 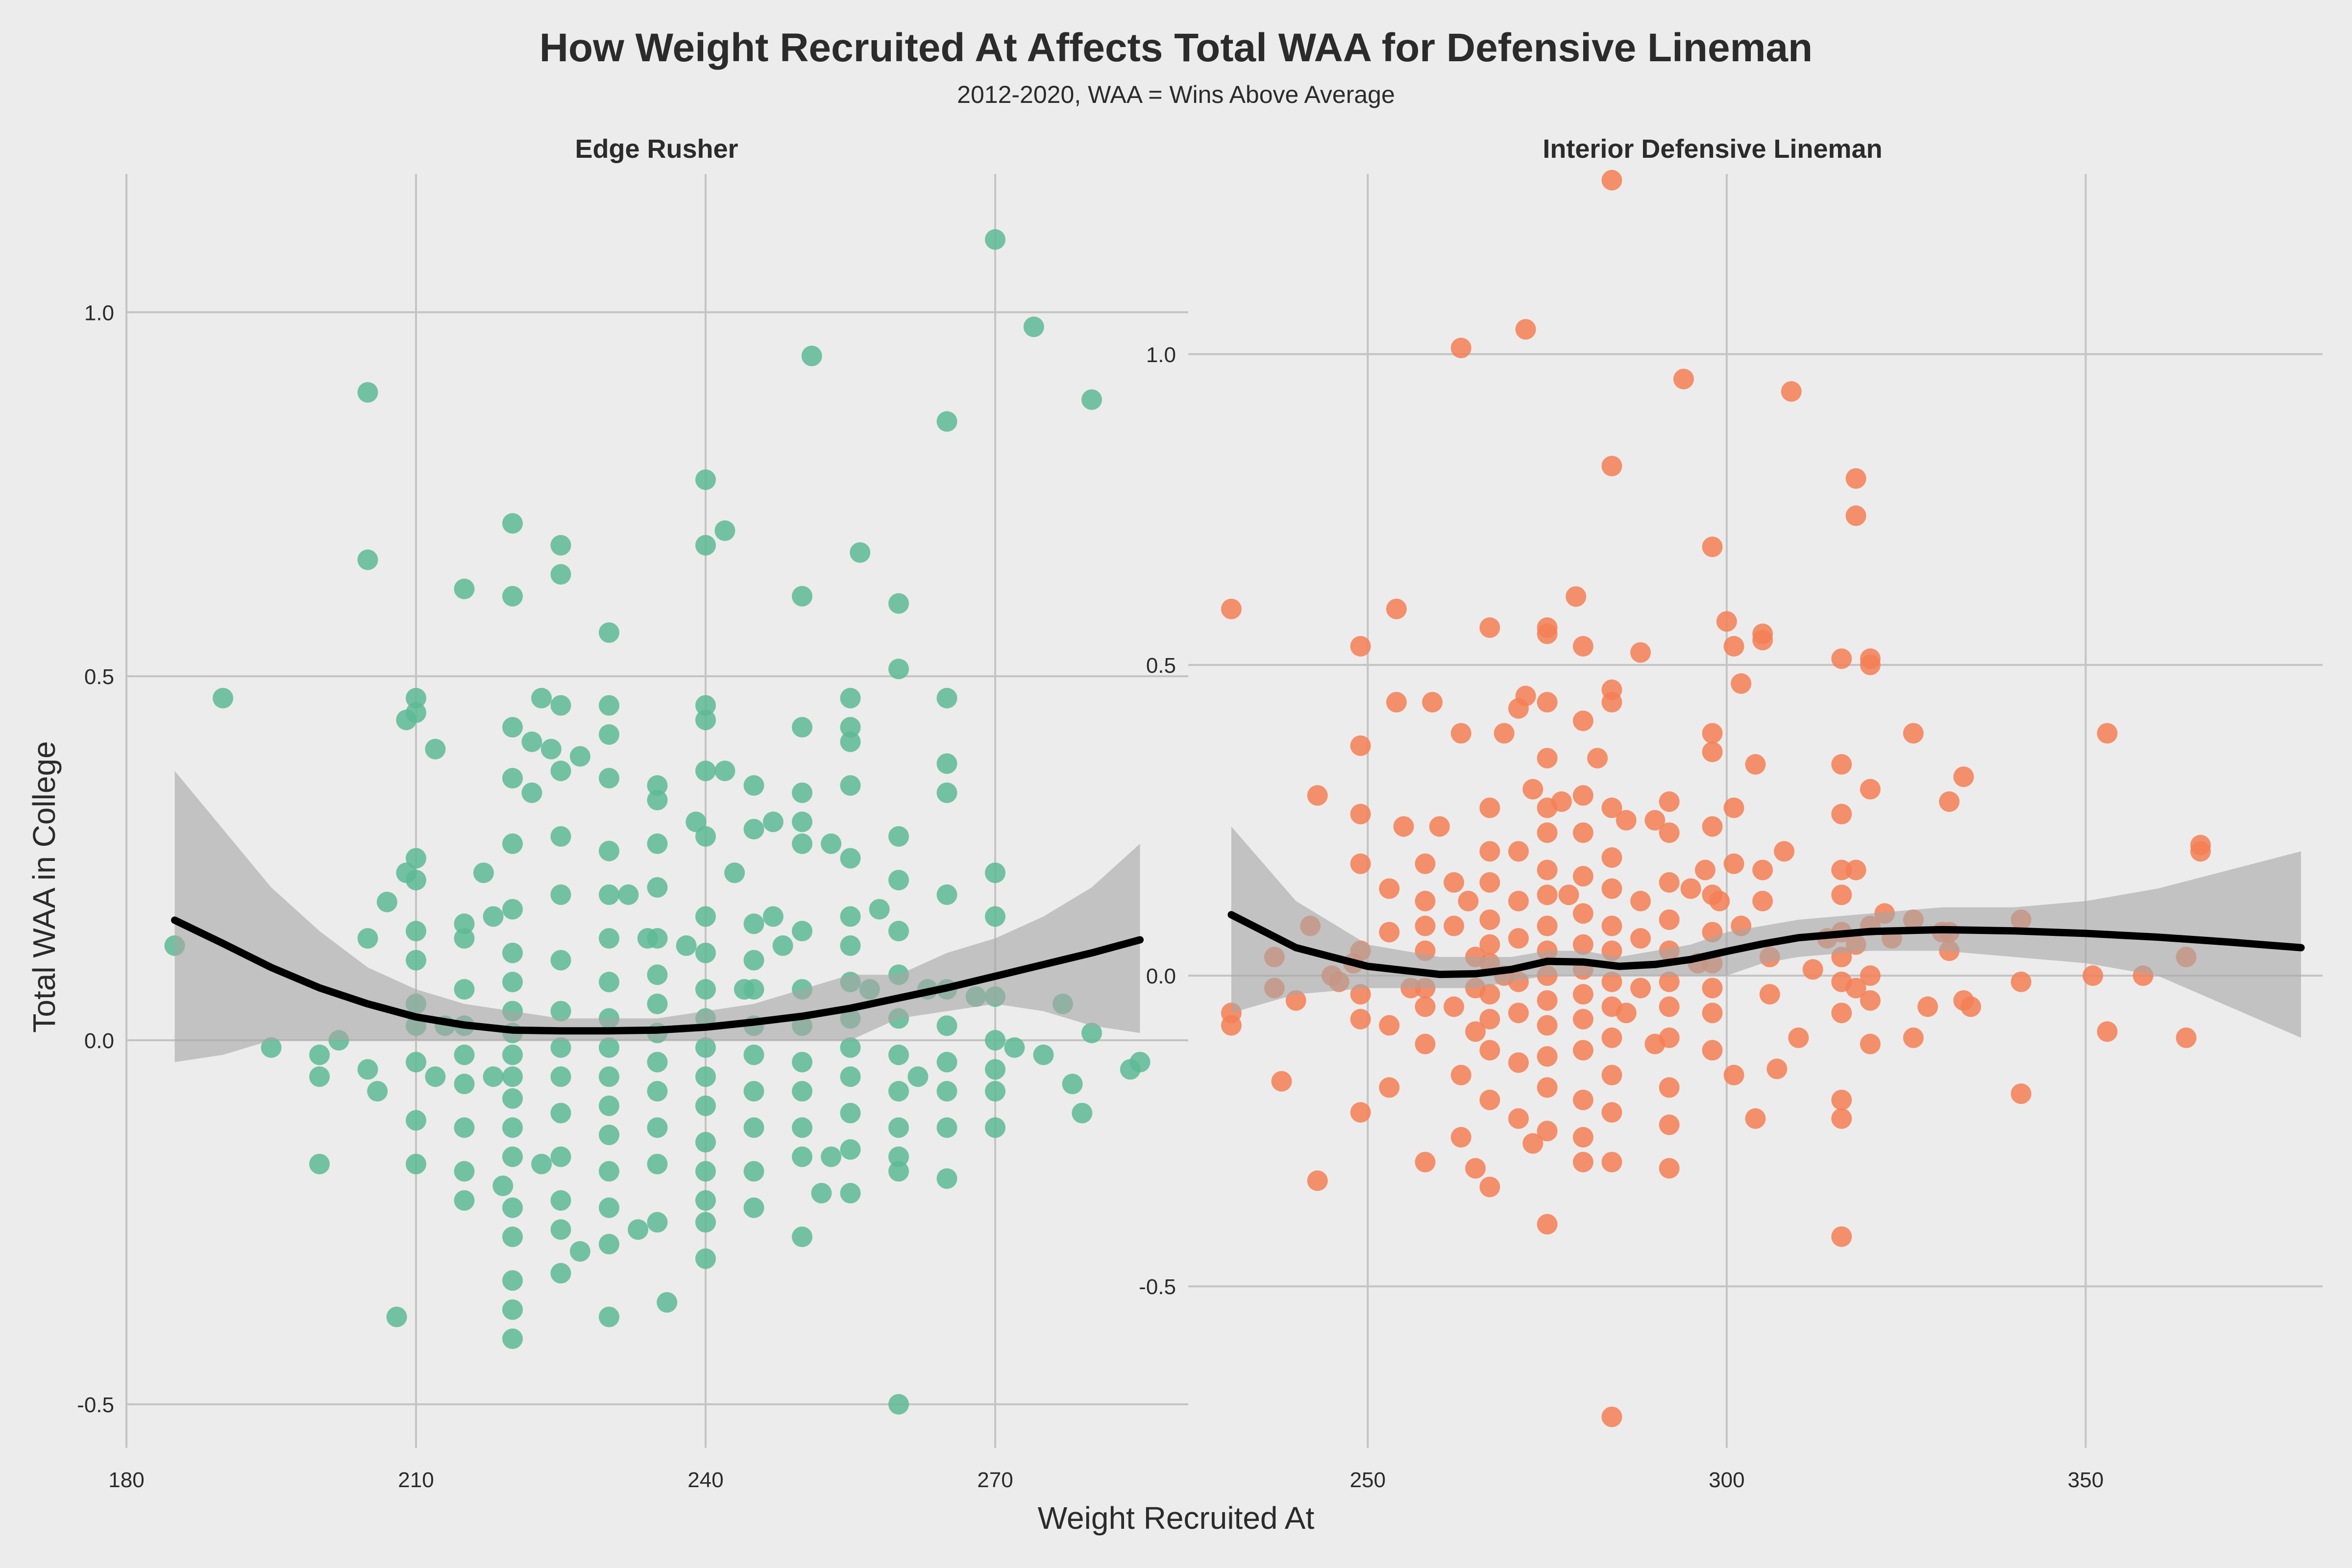 What do you see at coordinates (1766, 932) in the screenshot?
I see `interior-dl-confidence-band` at bounding box center [1766, 932].